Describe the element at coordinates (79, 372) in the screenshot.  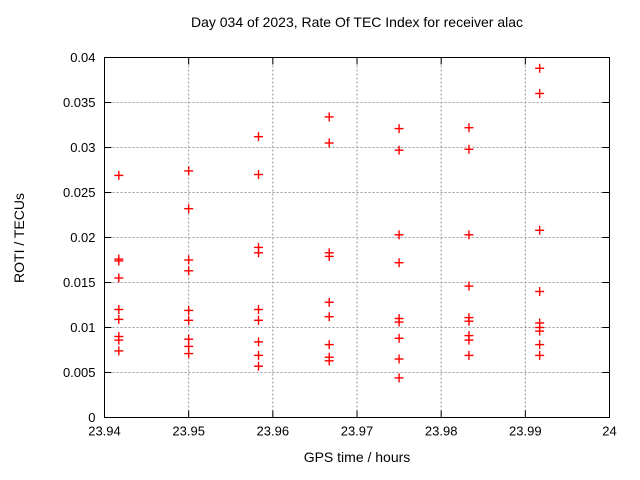
I see `y-tick-label: 0.005` at that location.